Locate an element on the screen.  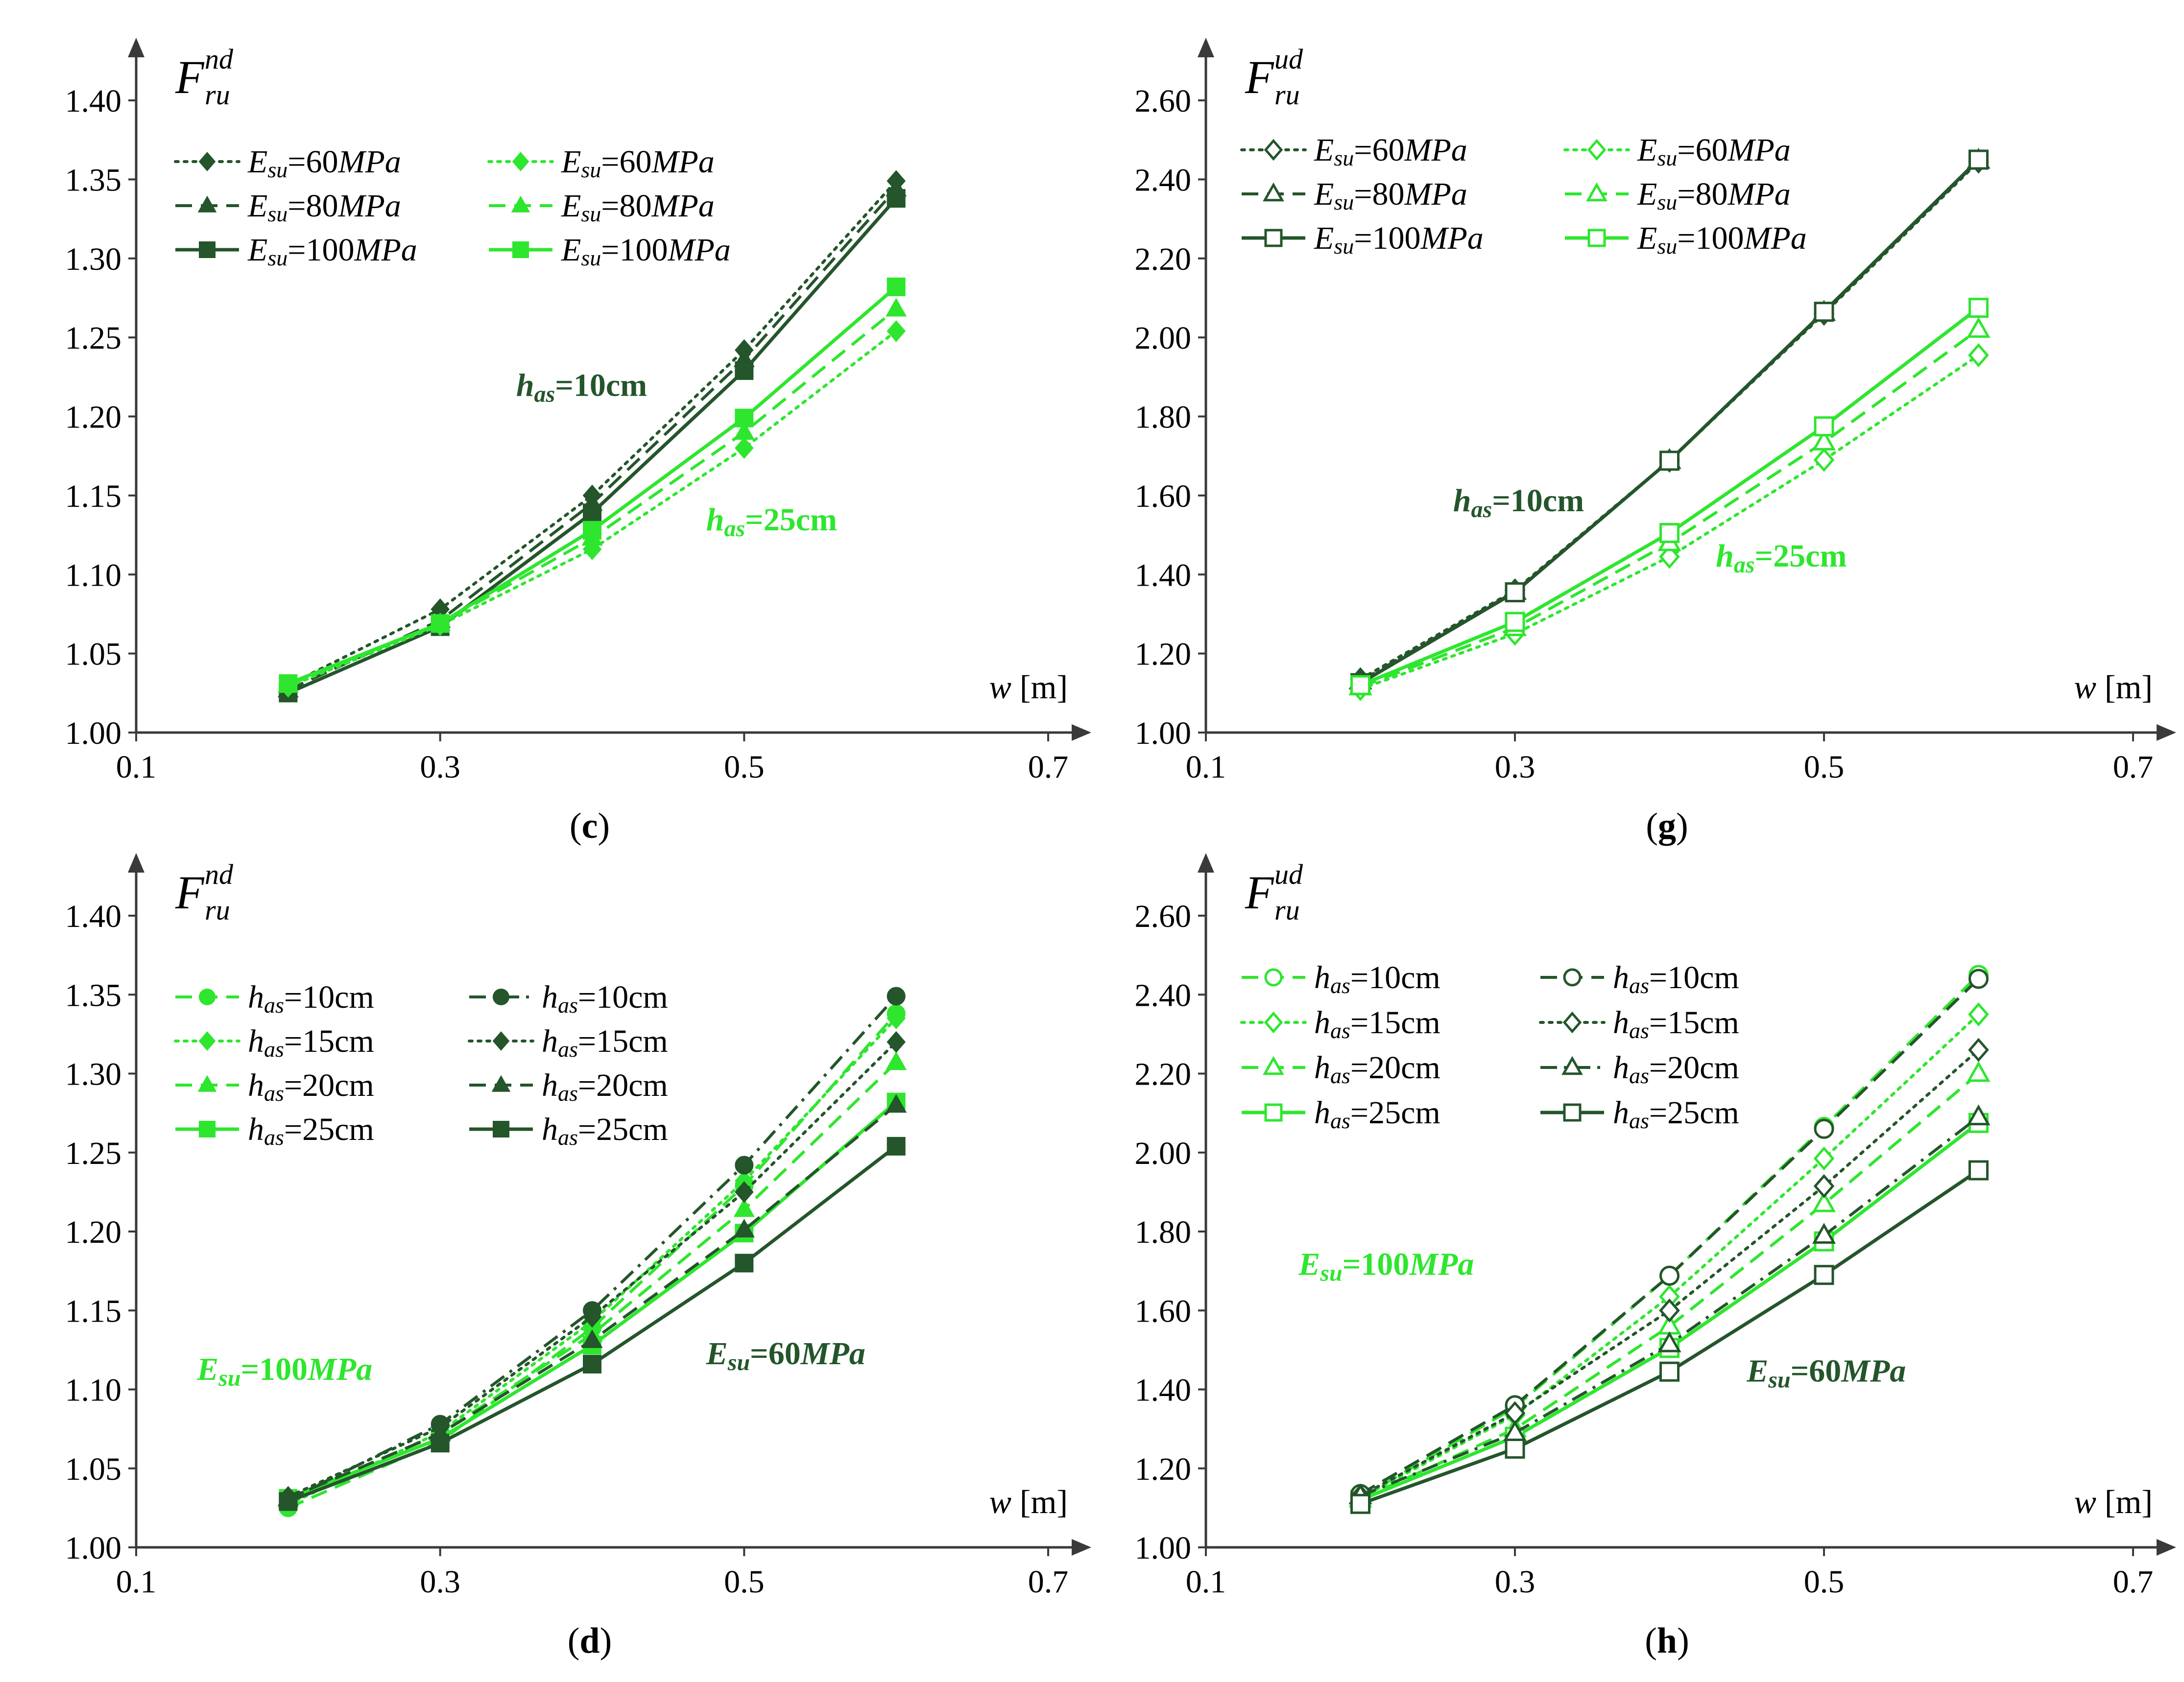
y-tick-label: 1.10 is located at coordinates (93, 1390).